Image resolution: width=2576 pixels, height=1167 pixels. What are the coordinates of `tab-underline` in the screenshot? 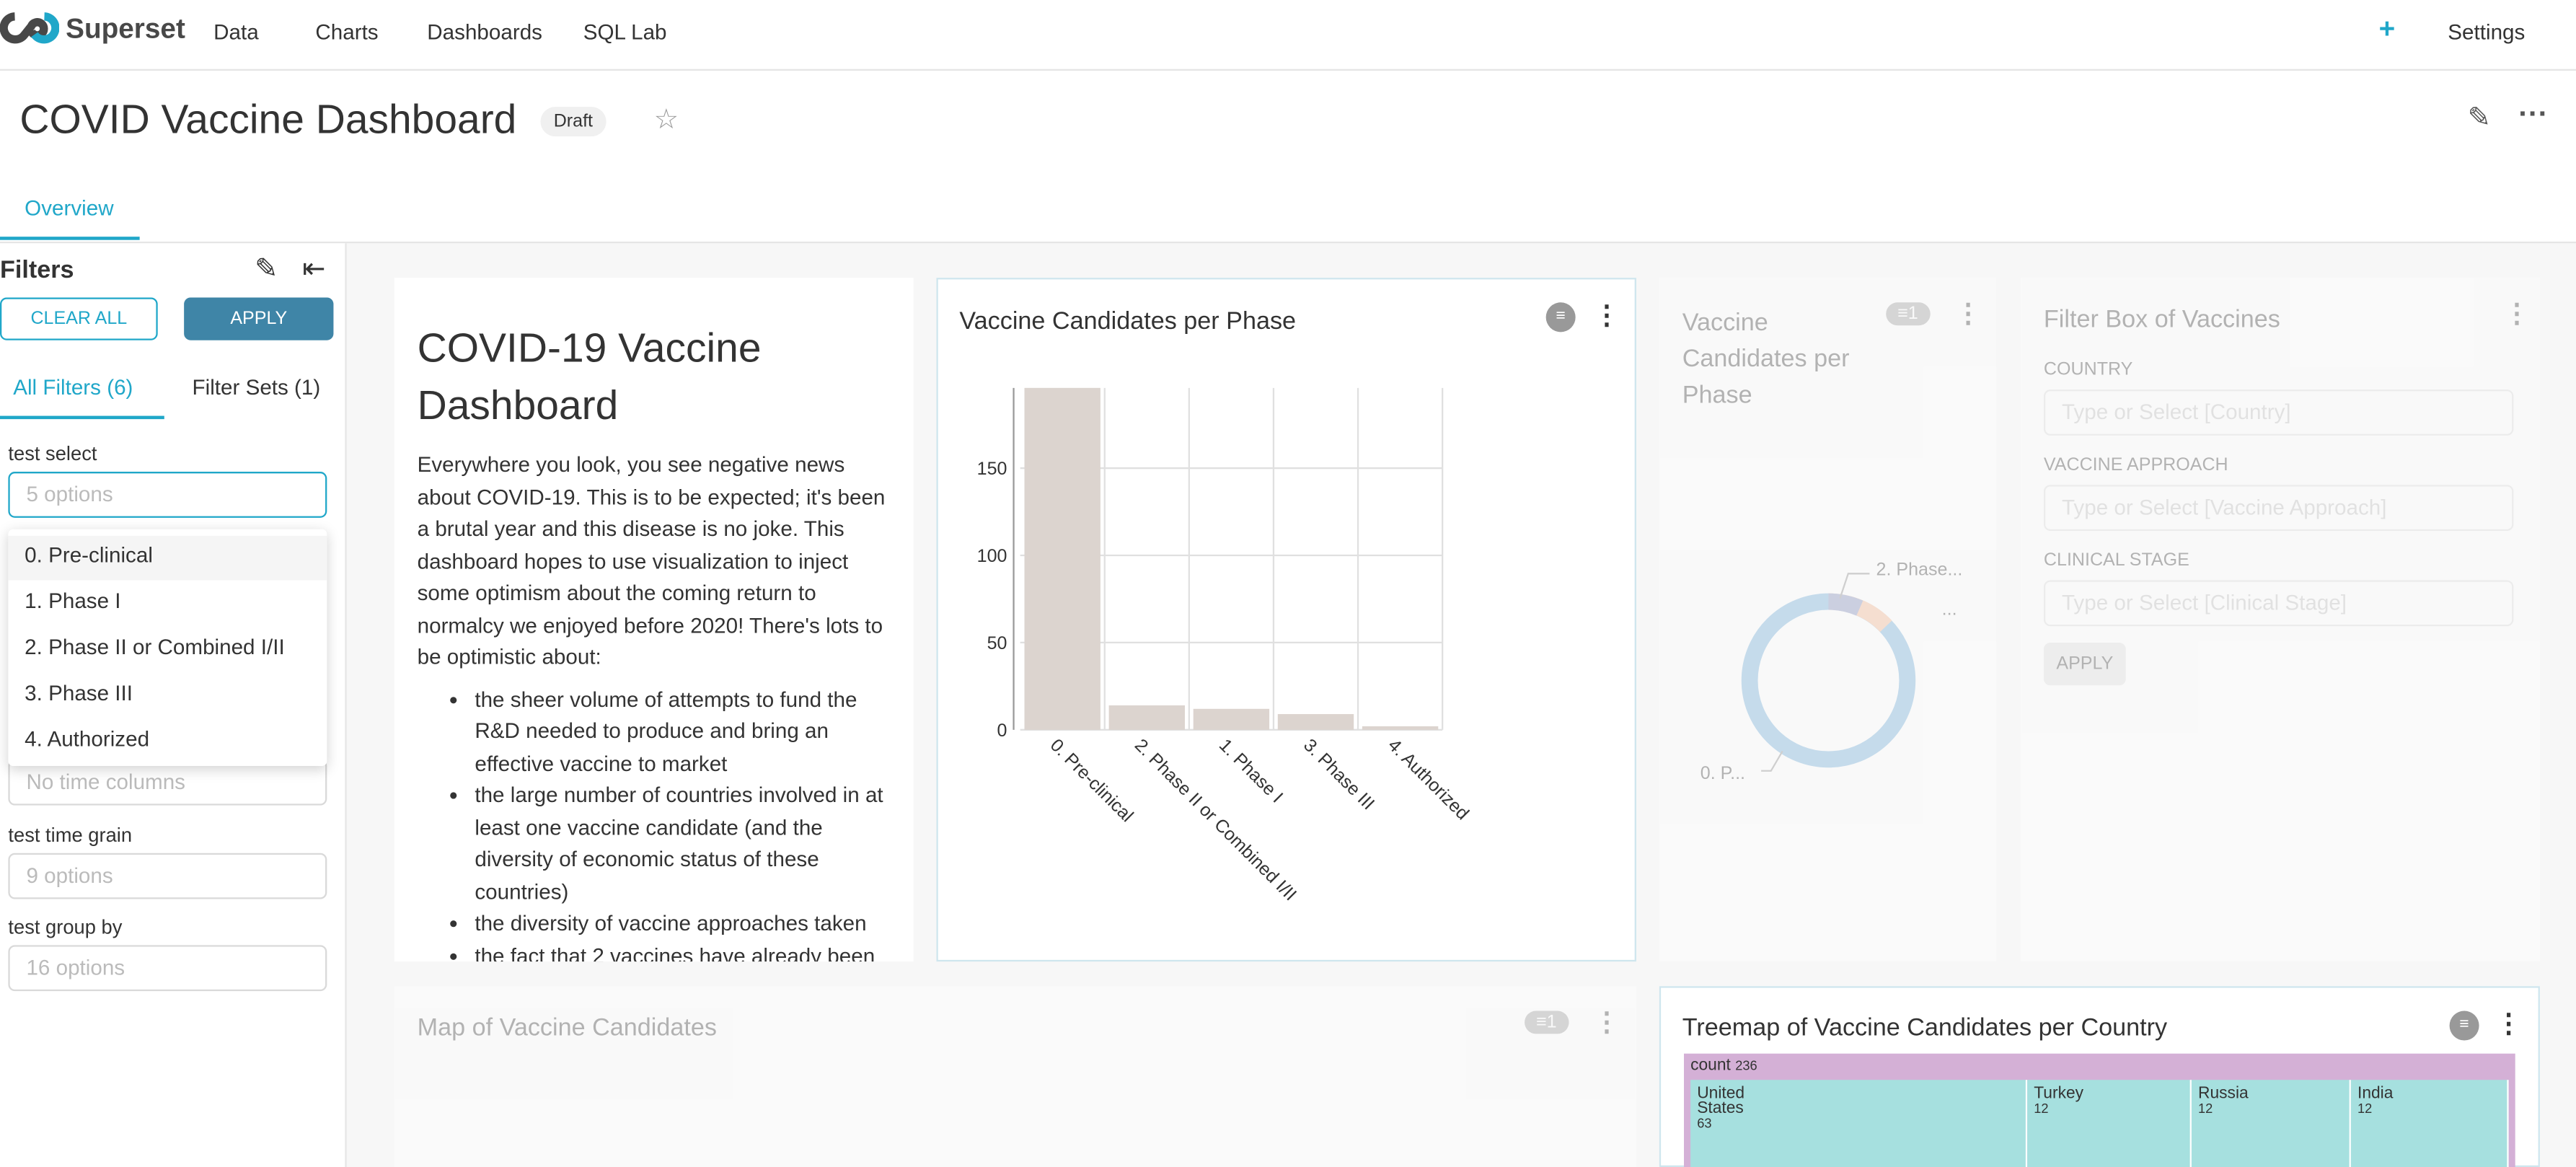 It's located at (70, 239).